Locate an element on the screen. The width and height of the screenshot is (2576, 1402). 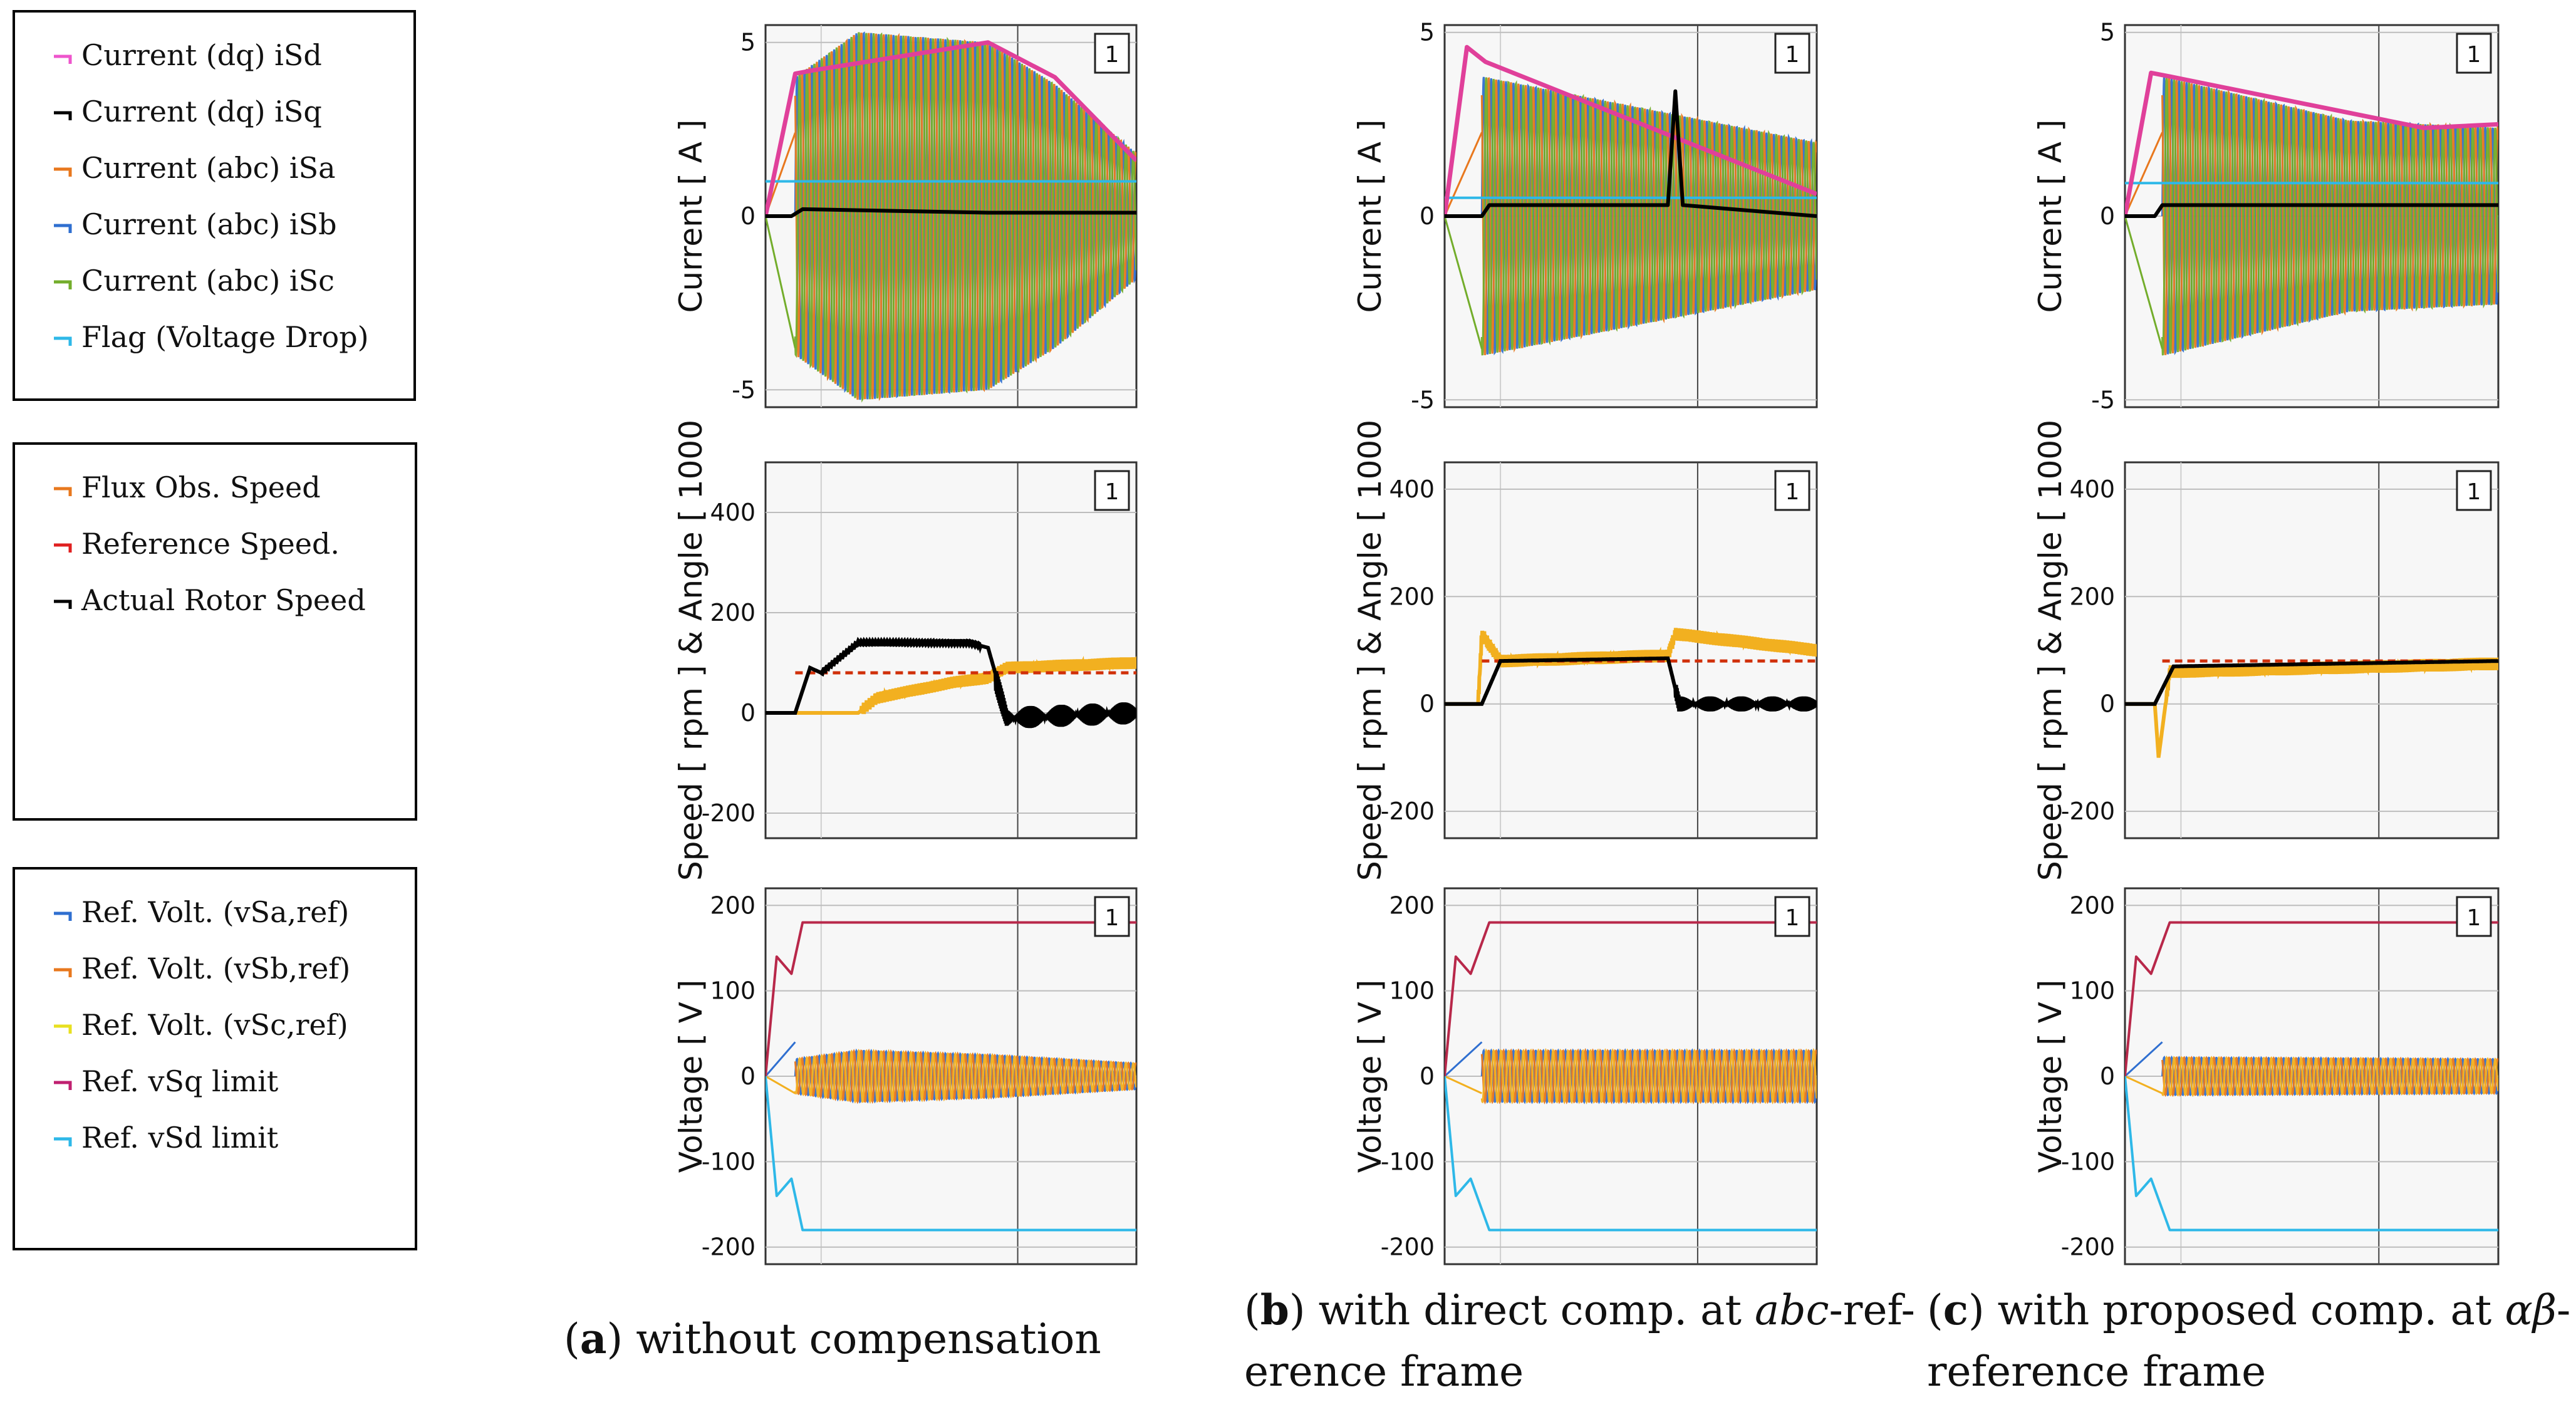
legend-item: Reference Speed. is located at coordinates (197, 544).